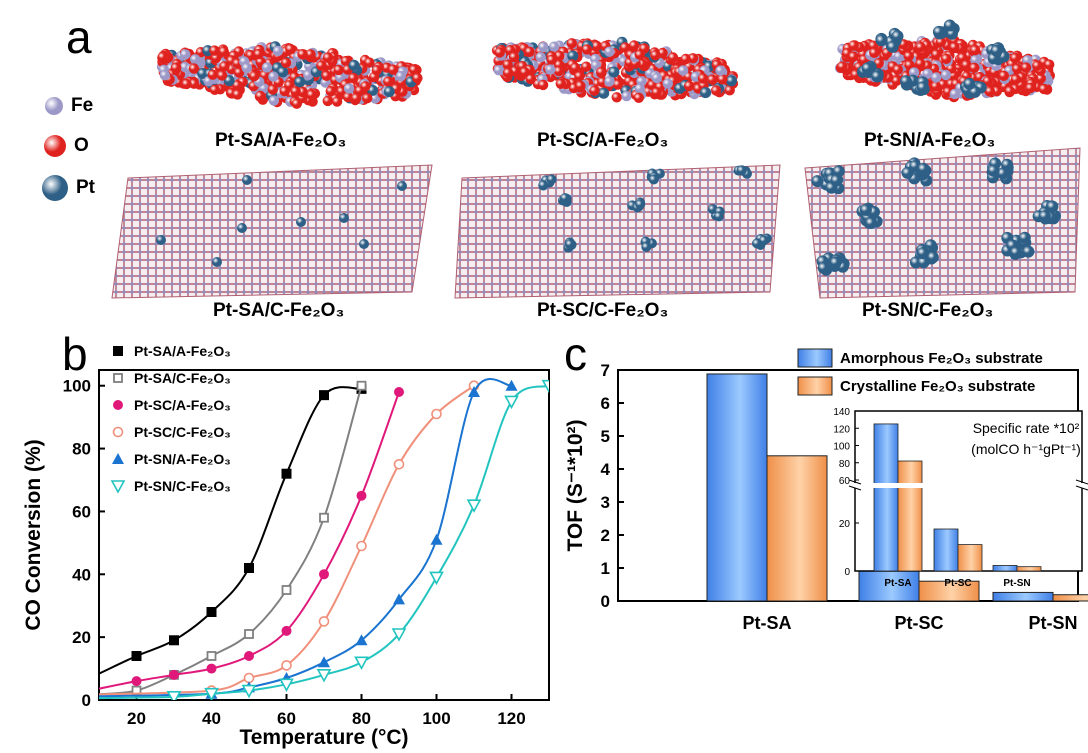 The width and height of the screenshot is (1088, 753). Describe the element at coordinates (118, 378) in the screenshot. I see `legend-marker-pt-sa-c-fe-o` at that location.